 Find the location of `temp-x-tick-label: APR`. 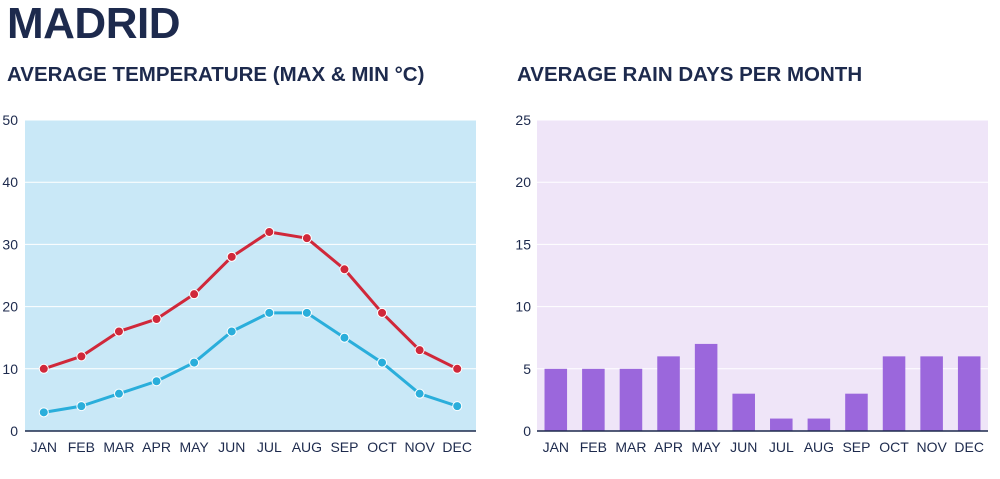

temp-x-tick-label: APR is located at coordinates (156, 447).